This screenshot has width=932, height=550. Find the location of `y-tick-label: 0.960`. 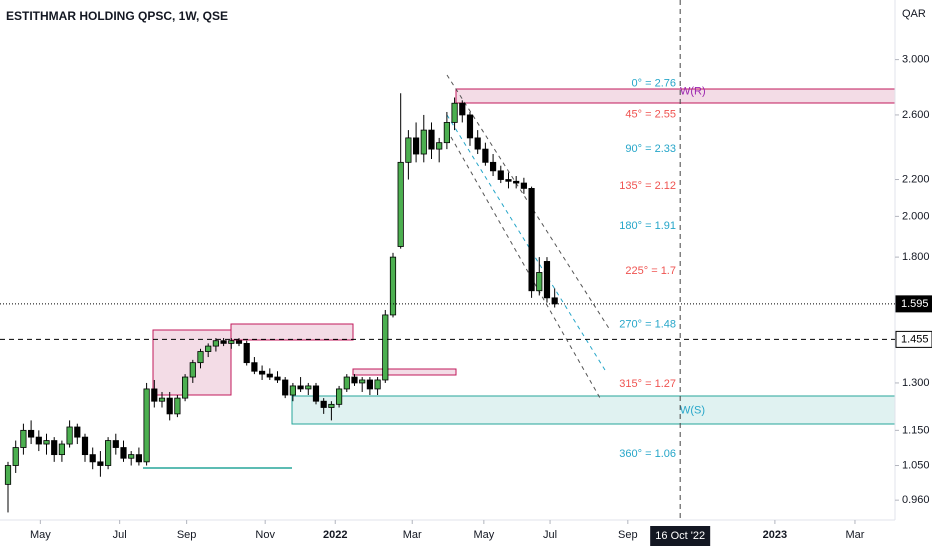

y-tick-label: 0.960 is located at coordinates (916, 500).